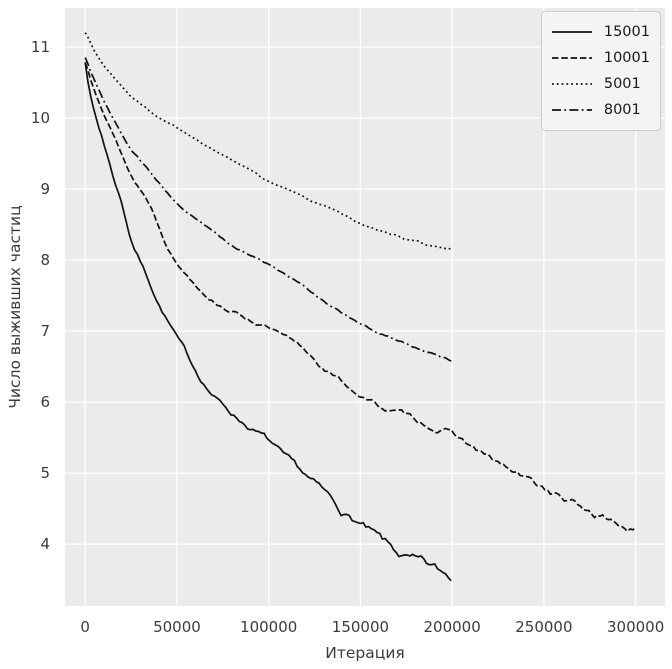 The width and height of the screenshot is (672, 669). I want to click on legend-item-8001: 8001, so click(600, 110).